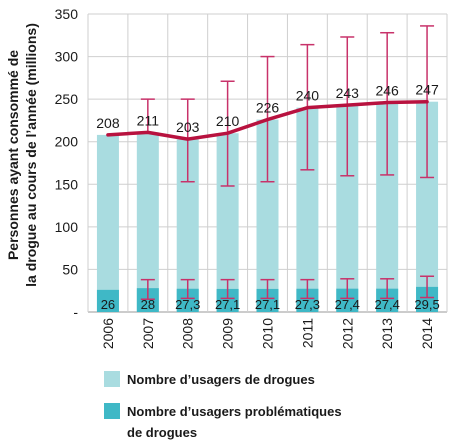 This screenshot has width=462, height=440. I want to click on data-label-problematic: 26, so click(108, 304).